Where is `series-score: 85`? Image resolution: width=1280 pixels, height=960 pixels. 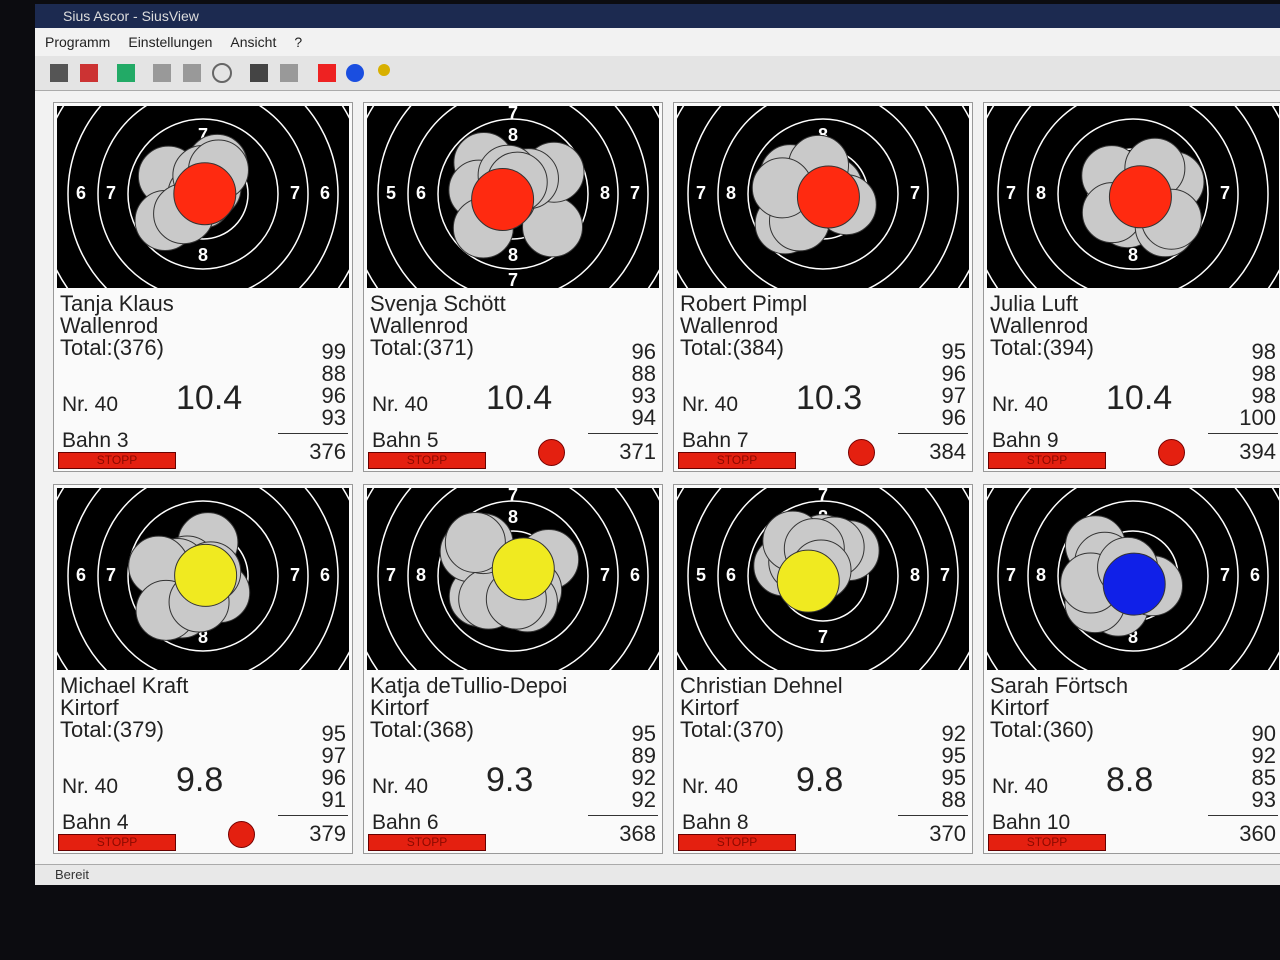
series-score: 85 is located at coordinates (1263, 777).